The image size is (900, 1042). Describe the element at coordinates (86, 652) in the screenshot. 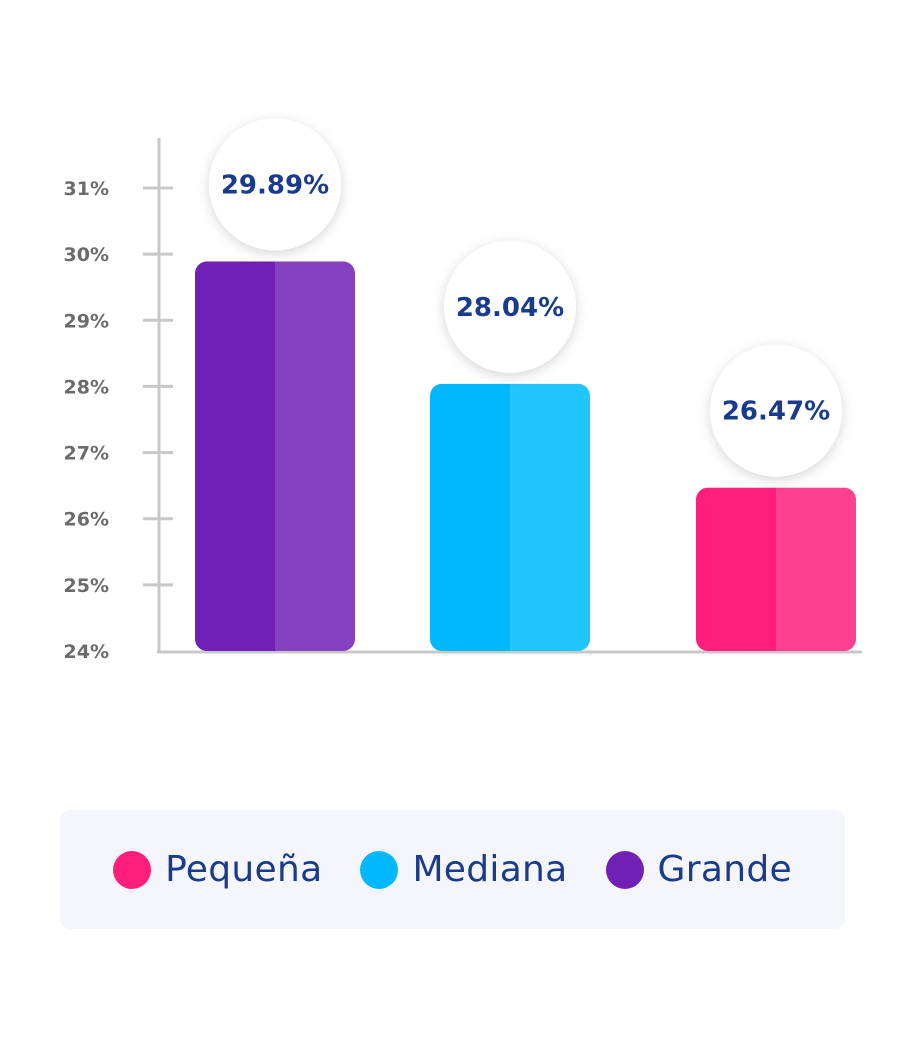

I see `y-tick-label: 24%` at that location.